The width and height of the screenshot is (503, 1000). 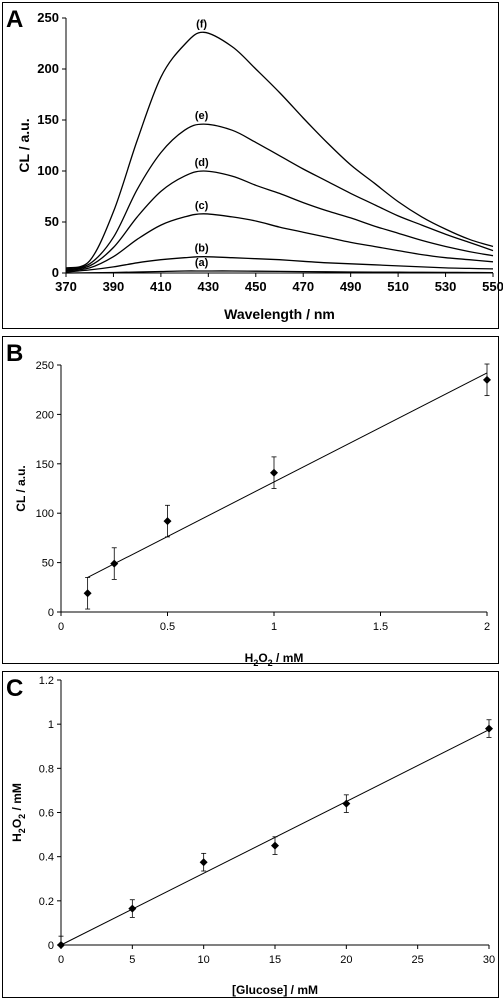 What do you see at coordinates (279, 272) in the screenshot?
I see `series-line-a` at bounding box center [279, 272].